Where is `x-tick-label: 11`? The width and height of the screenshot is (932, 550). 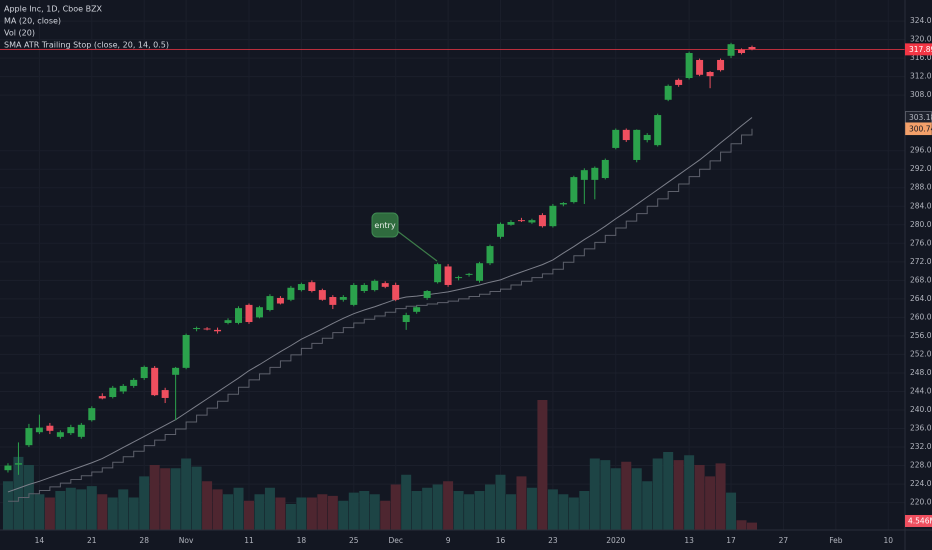
x-tick-label: 11 is located at coordinates (249, 540).